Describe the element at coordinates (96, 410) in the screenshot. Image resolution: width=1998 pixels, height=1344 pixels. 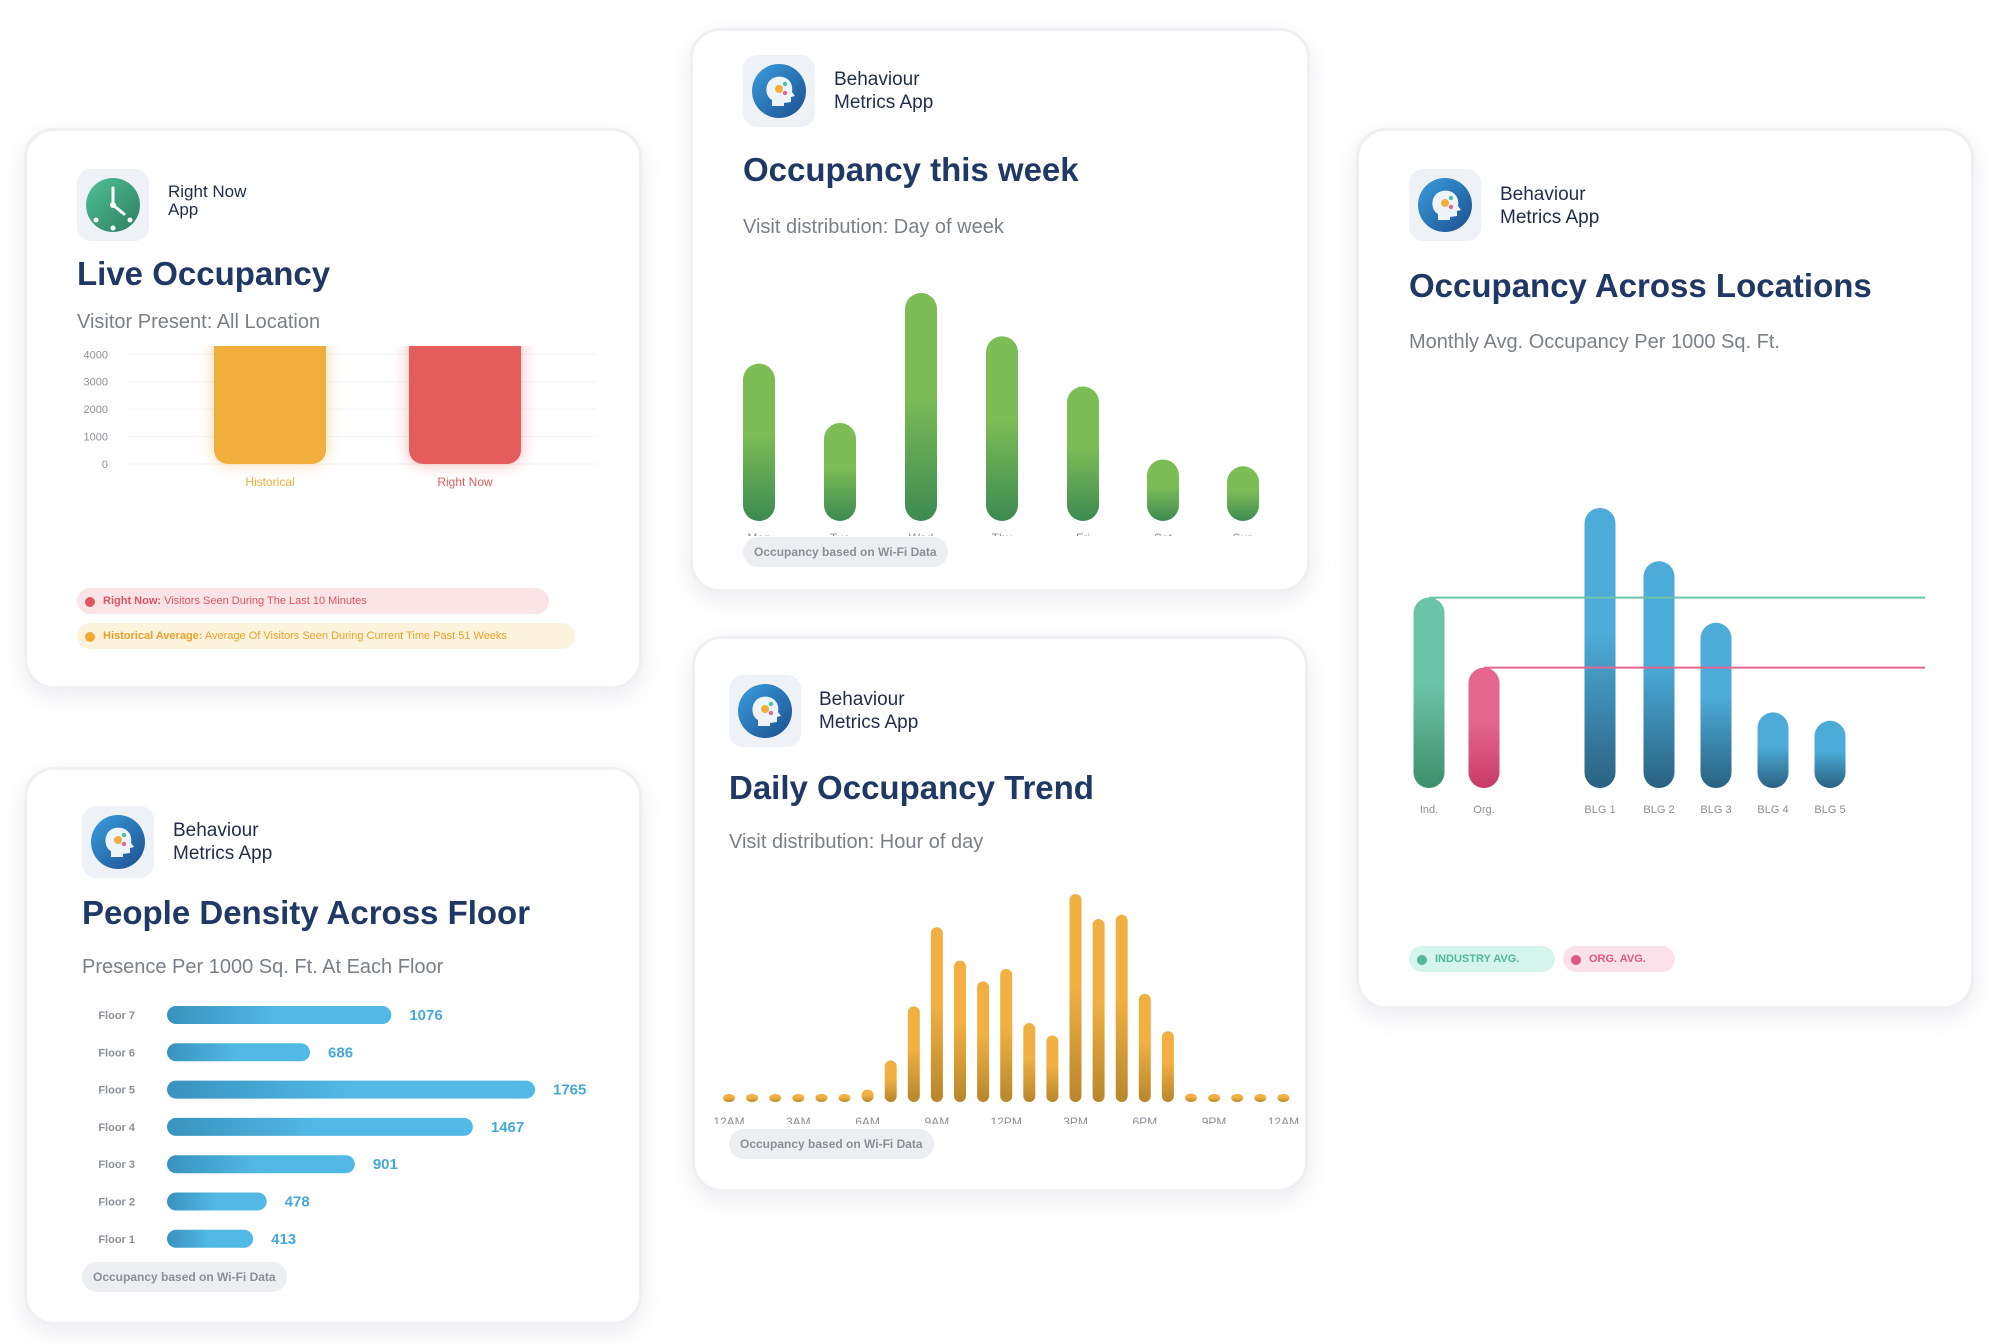
I see `y-tick-label: 2000` at that location.